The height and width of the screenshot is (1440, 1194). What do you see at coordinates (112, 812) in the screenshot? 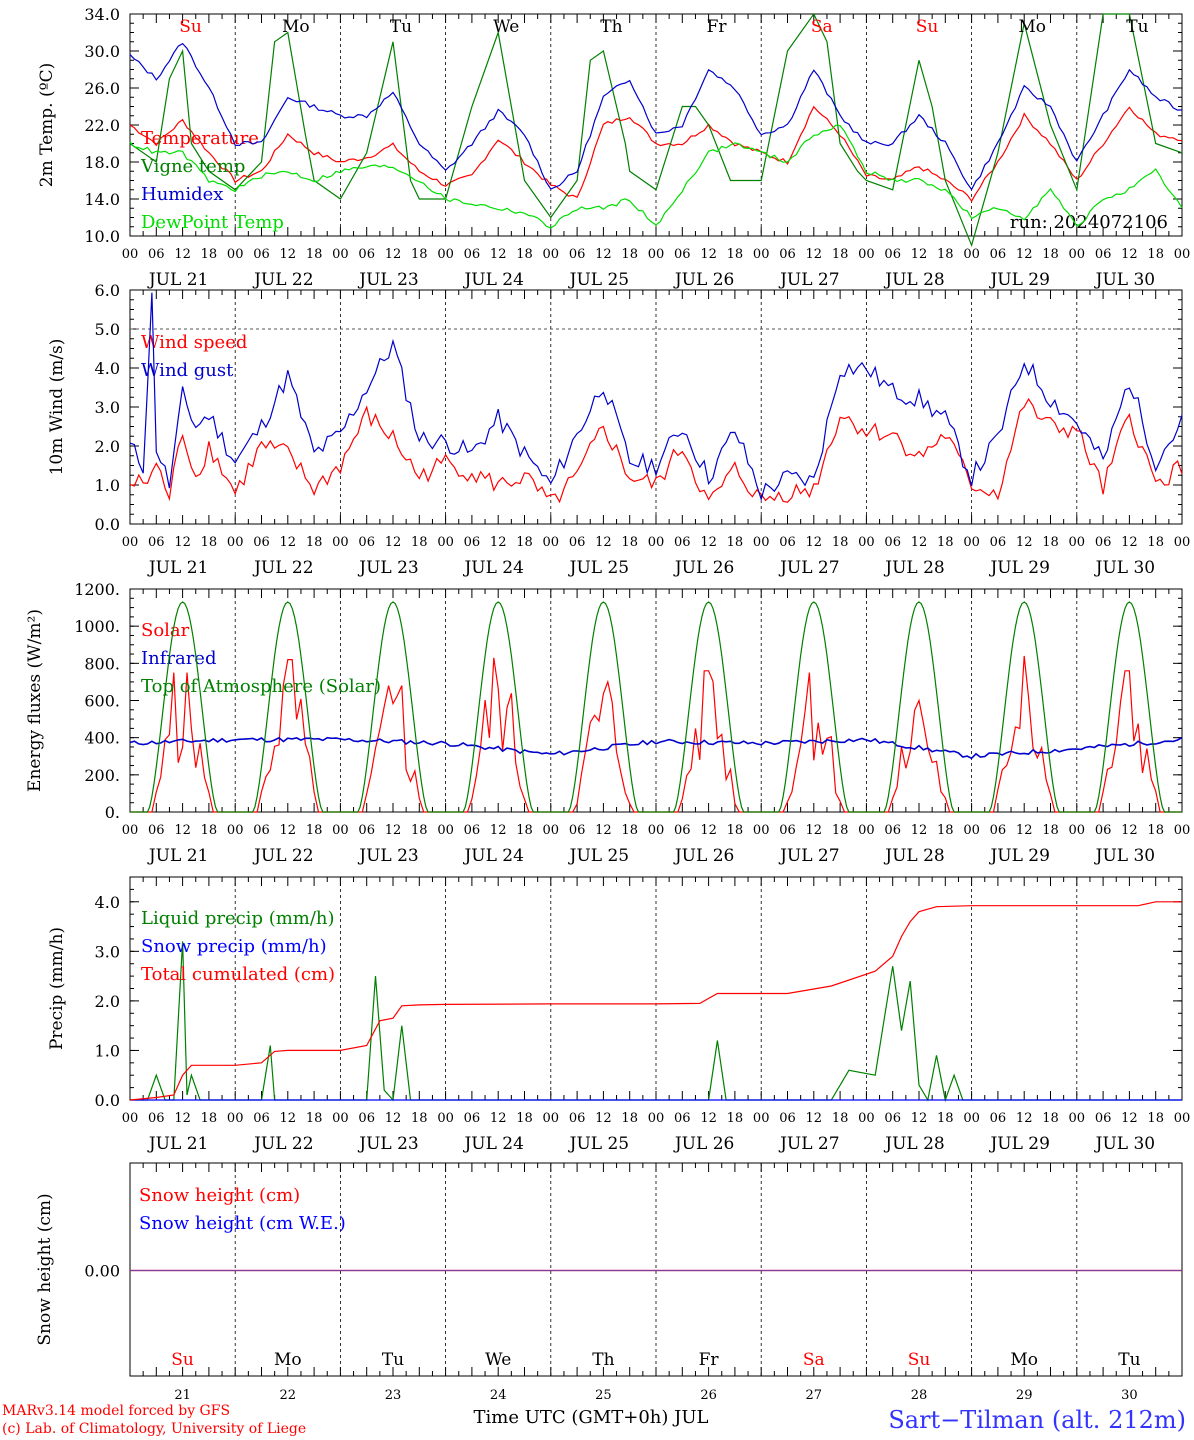
I see `y-tick-label: 0.` at bounding box center [112, 812].